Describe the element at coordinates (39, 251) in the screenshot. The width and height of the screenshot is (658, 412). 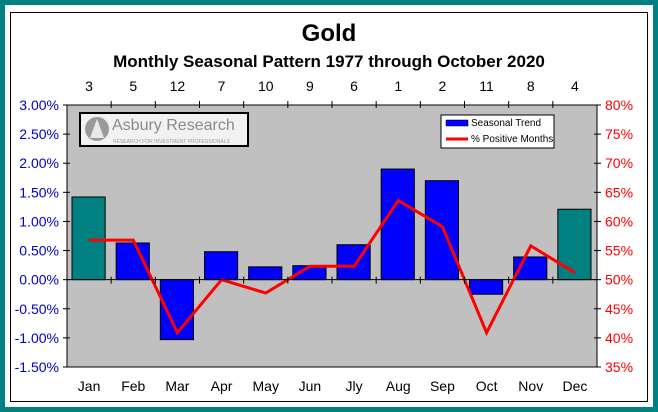
I see `left-tick-label: 0.50%` at that location.